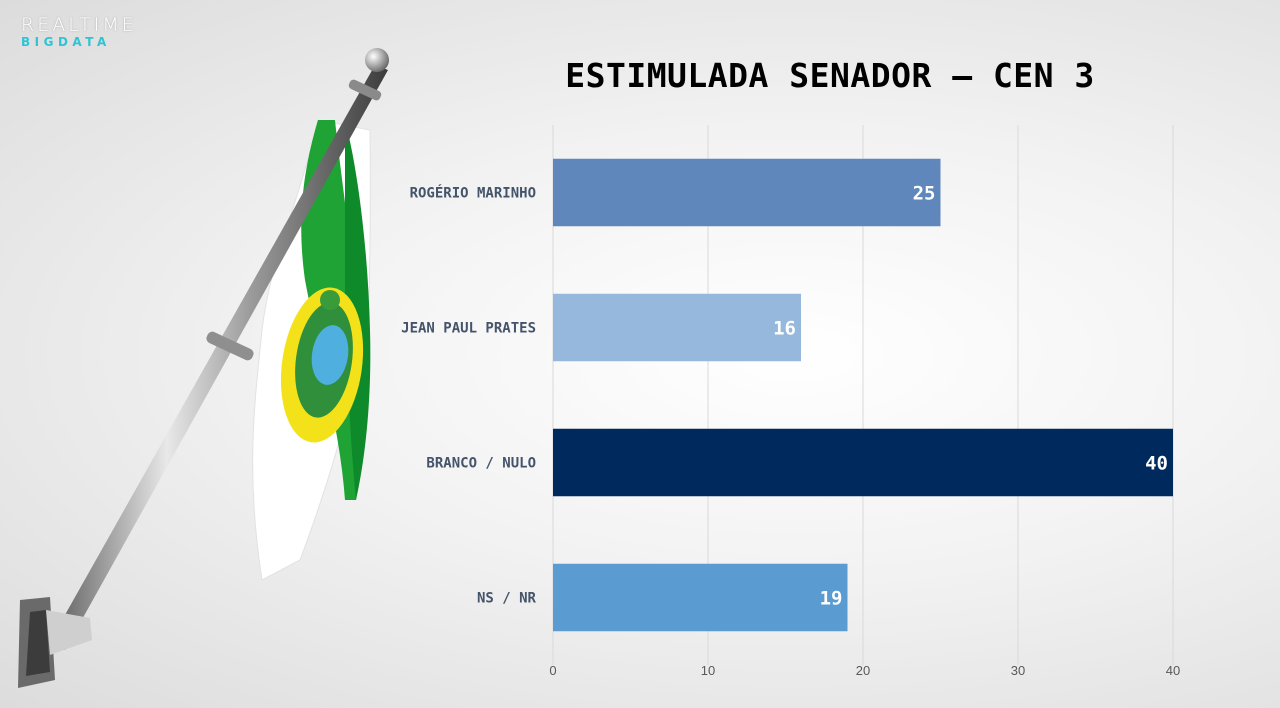  Describe the element at coordinates (784, 329) in the screenshot. I see `data-label: 16` at that location.